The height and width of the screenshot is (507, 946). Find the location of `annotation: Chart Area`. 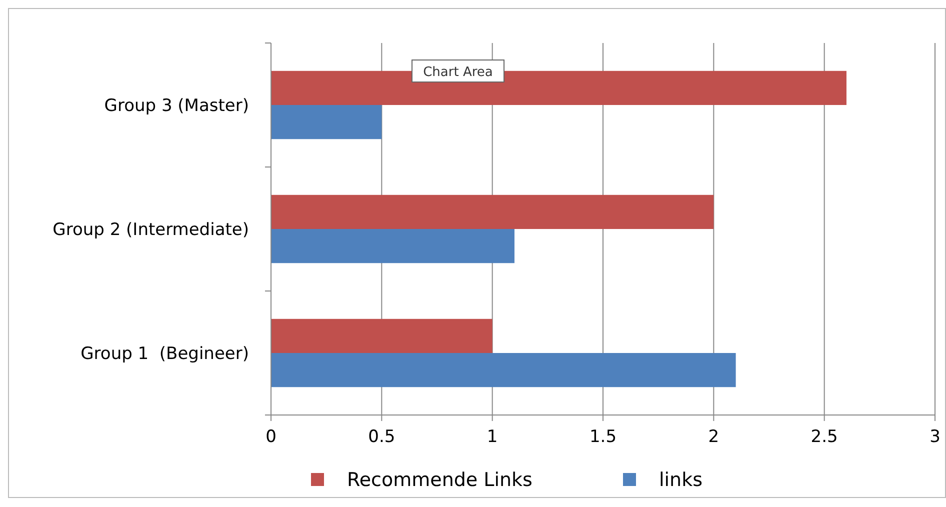

annotation: Chart Area is located at coordinates (458, 72).